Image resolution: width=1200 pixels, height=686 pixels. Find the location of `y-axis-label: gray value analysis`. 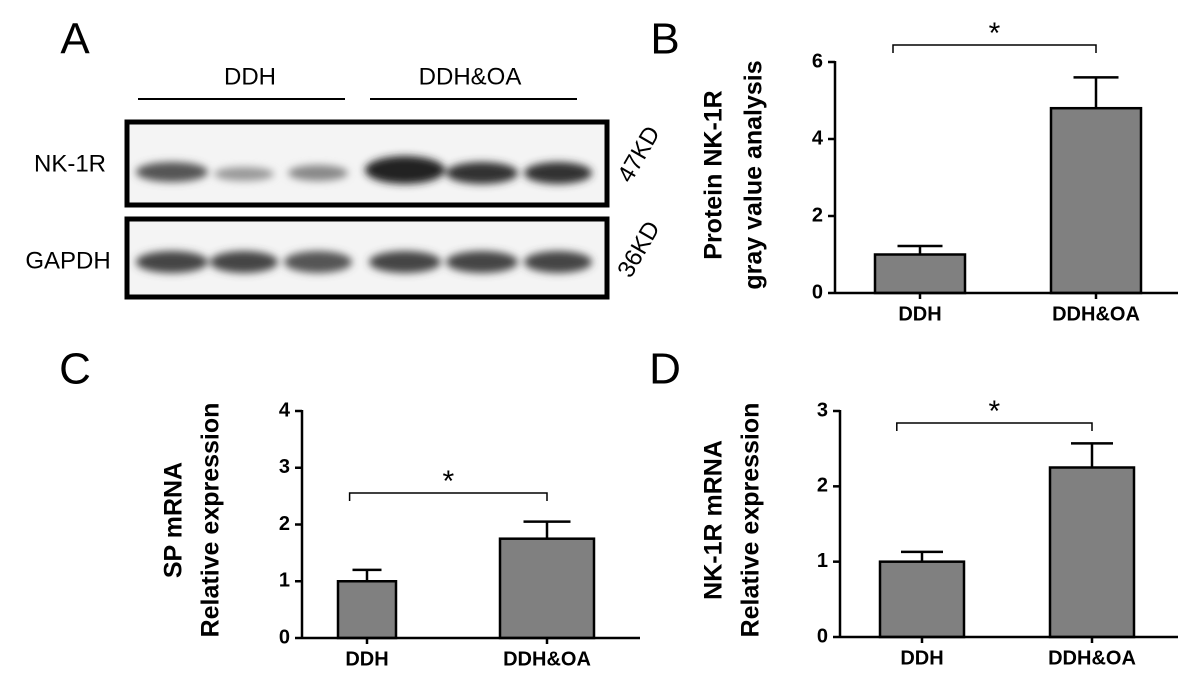

y-axis-label: gray value analysis is located at coordinates (754, 174).